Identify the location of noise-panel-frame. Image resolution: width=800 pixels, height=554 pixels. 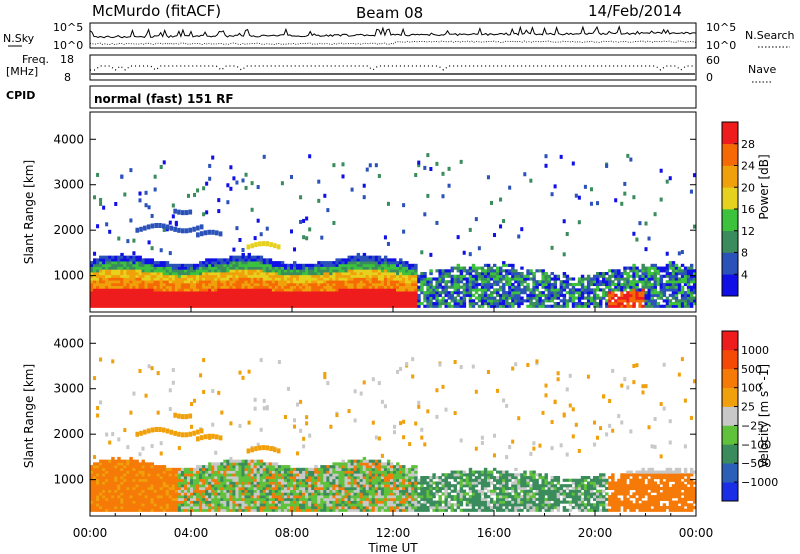
(393, 35).